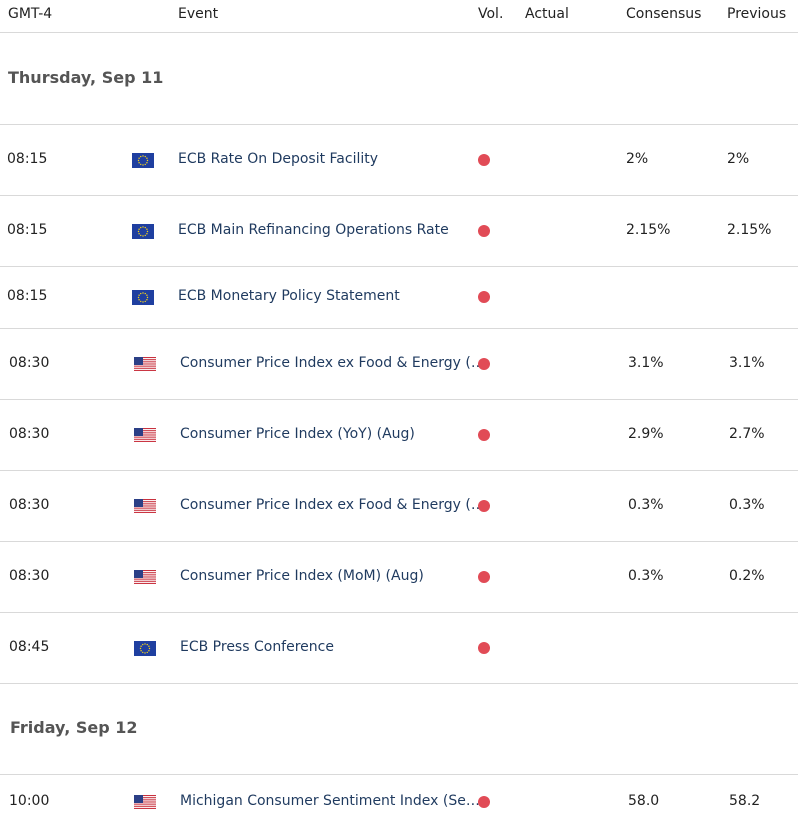 This screenshot has width=798, height=830. What do you see at coordinates (29, 801) in the screenshot?
I see `event-time: 10:00` at bounding box center [29, 801].